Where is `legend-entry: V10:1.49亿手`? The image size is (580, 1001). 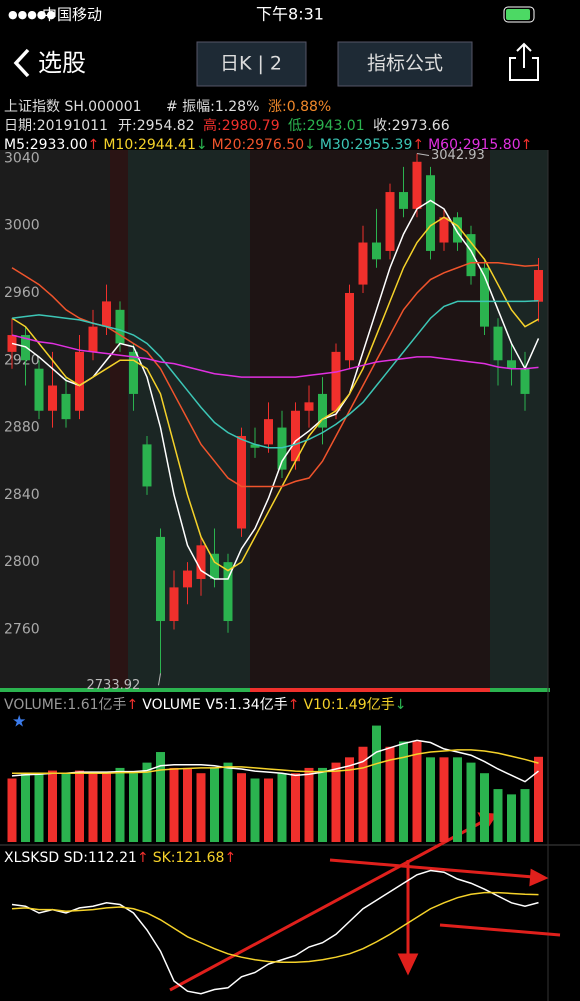
legend-entry: V10:1.49亿手 is located at coordinates (348, 705).